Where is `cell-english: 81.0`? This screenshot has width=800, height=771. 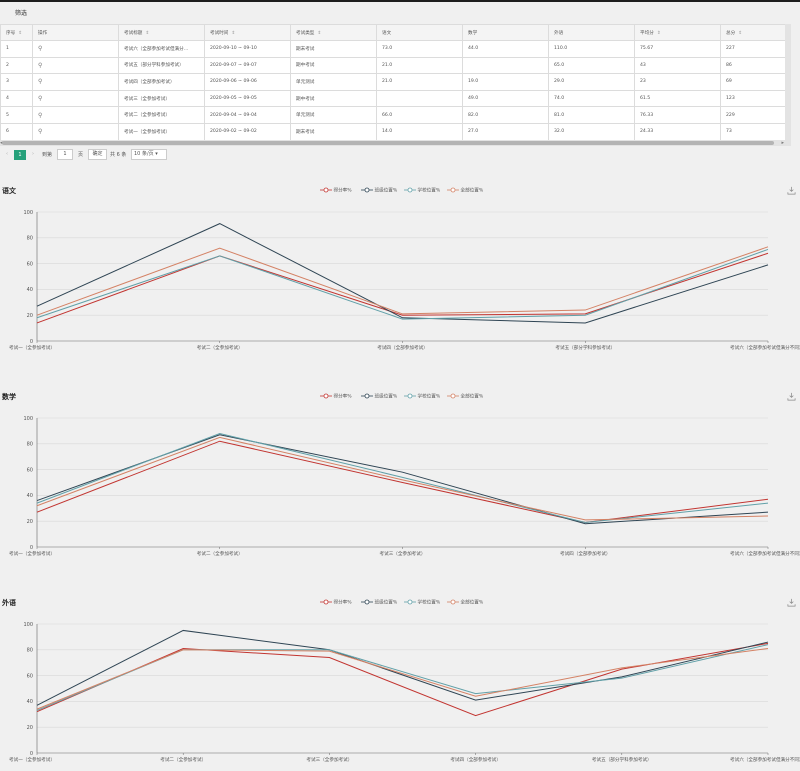
cell-english: 81.0 is located at coordinates (591, 115).